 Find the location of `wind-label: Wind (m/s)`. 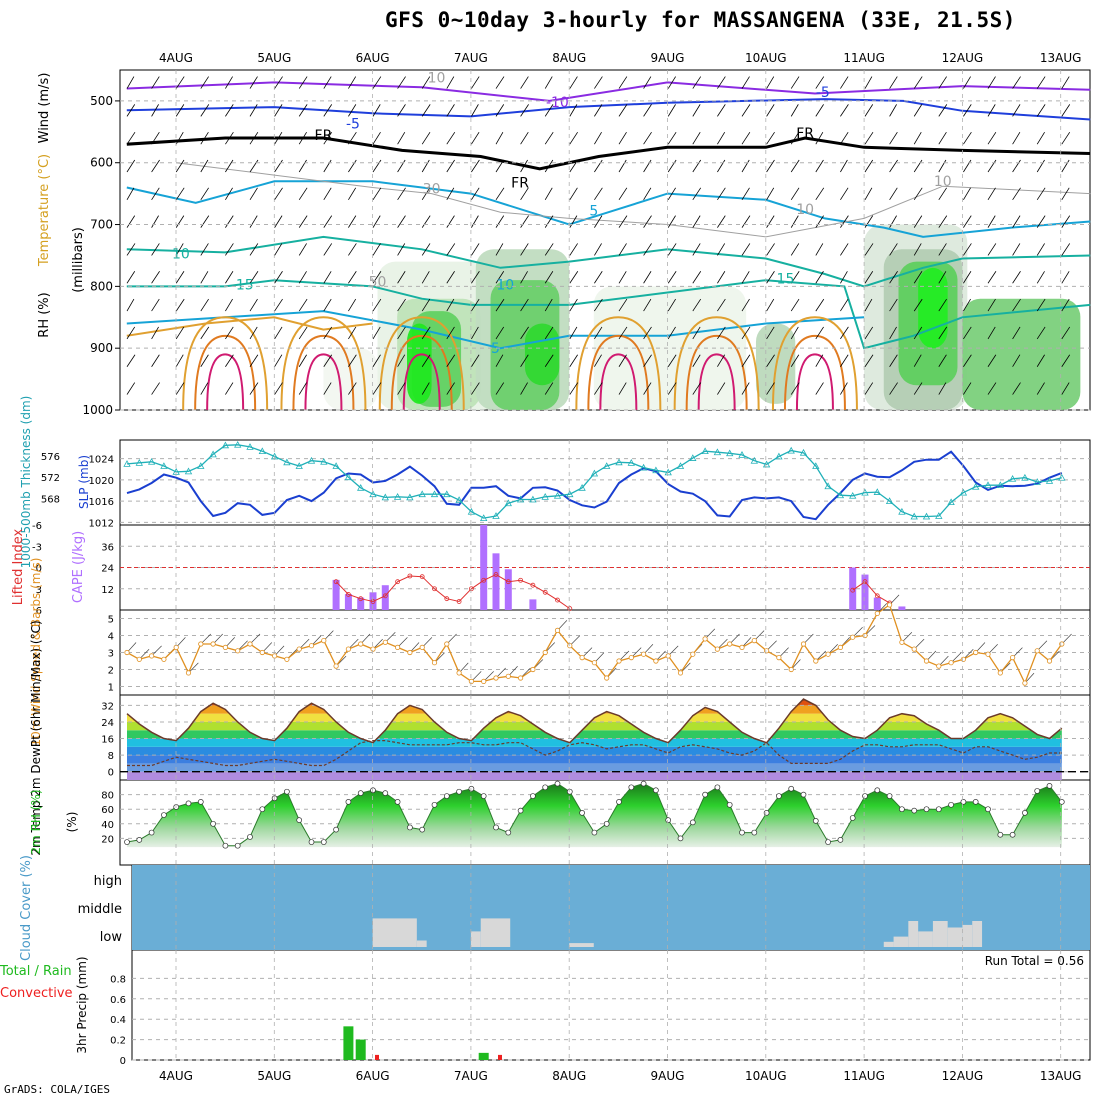

wind-label: Wind (m/s) is located at coordinates (44, 108).